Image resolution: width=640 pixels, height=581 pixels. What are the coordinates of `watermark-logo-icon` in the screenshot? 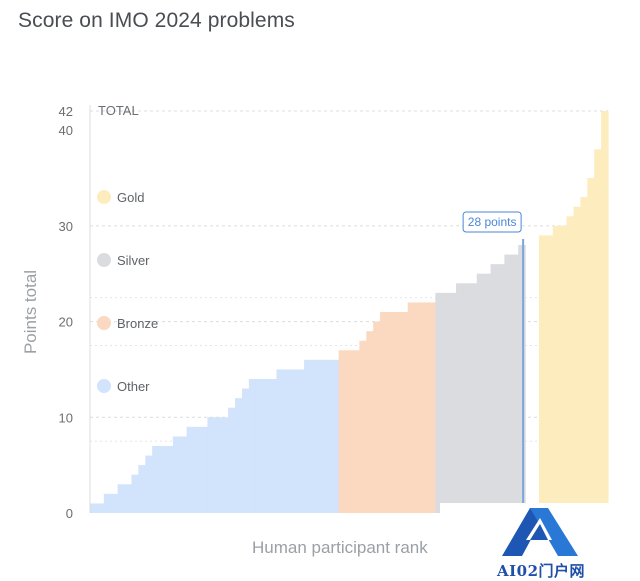 It's located at (540, 532).